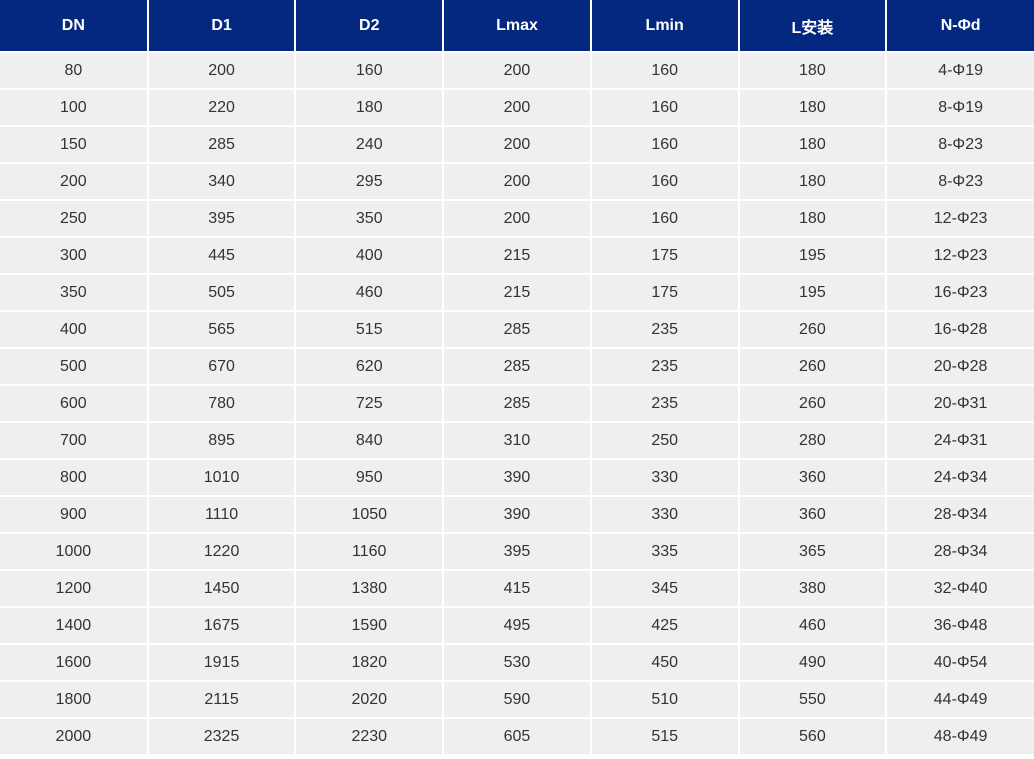 This screenshot has height=759, width=1034. I want to click on table-row: 1600 1915 1820 530 450 490 40-Φ54, so click(517, 662).